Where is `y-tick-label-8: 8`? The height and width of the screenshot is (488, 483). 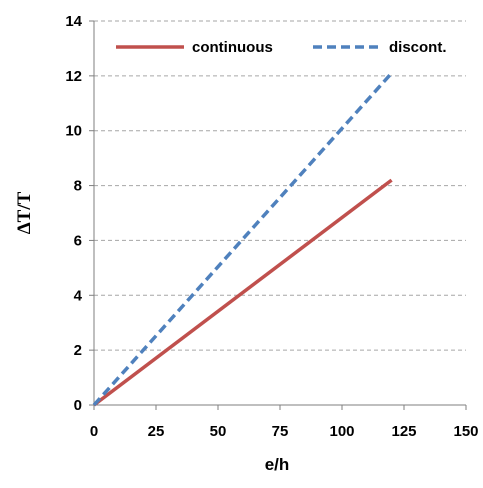
y-tick-label-8: 8 is located at coordinates (78, 186).